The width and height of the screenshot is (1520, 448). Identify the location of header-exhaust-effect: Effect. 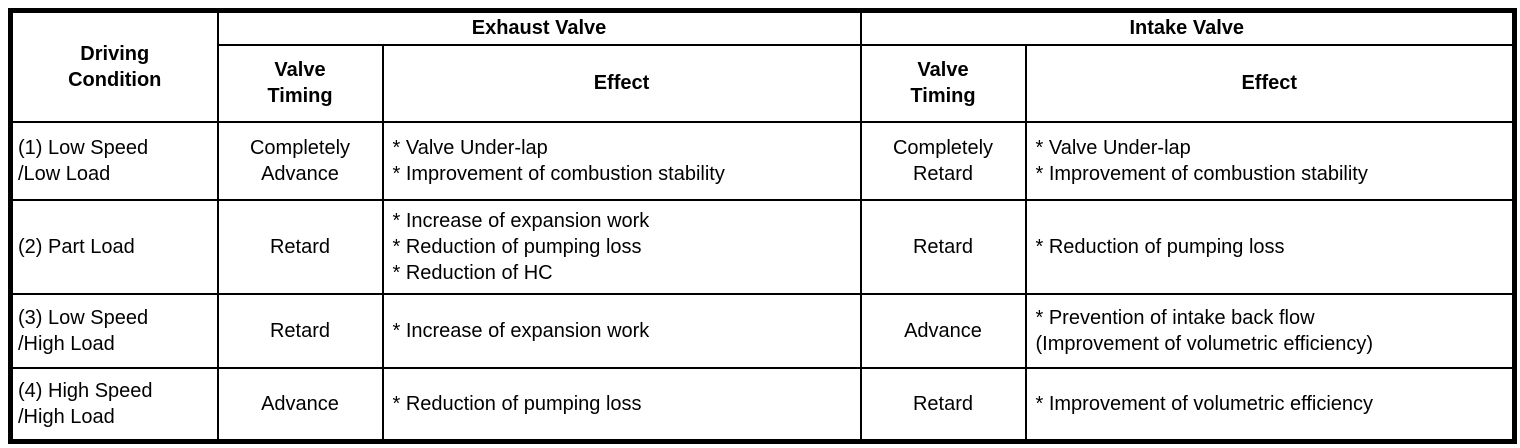
(621, 83).